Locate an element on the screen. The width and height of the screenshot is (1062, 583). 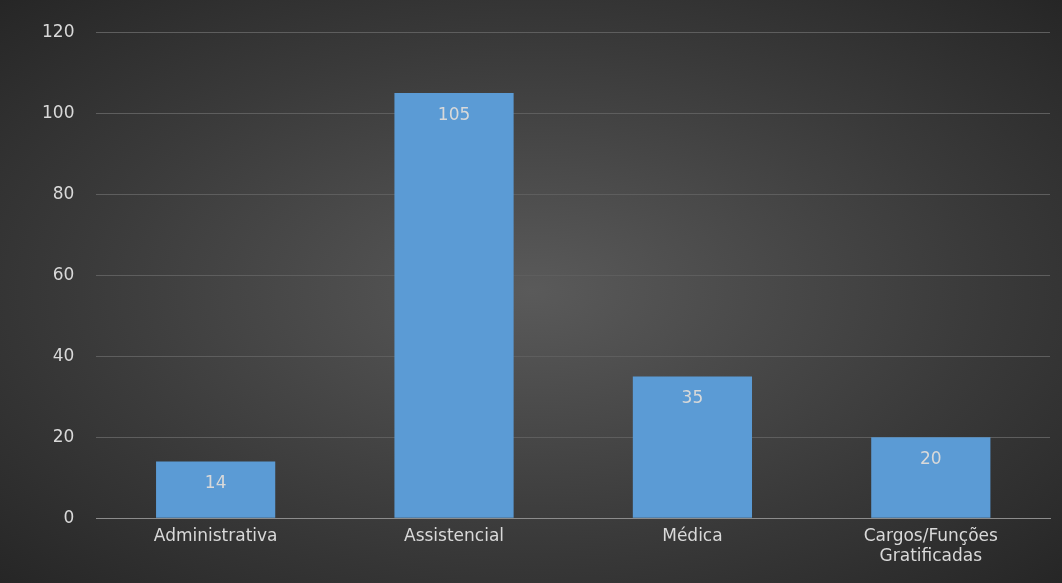
data-label: 105 is located at coordinates (454, 113).